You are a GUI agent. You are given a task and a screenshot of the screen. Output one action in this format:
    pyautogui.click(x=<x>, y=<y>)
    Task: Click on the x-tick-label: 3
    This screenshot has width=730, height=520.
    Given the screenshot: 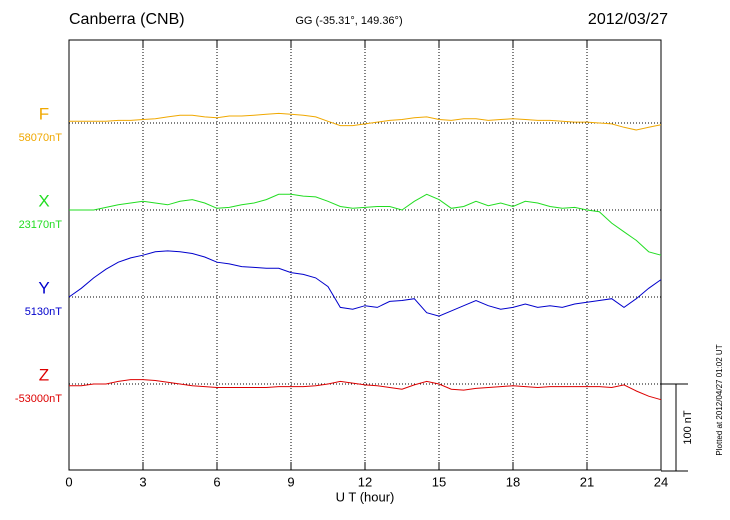 What is the action you would take?
    pyautogui.click(x=142, y=481)
    